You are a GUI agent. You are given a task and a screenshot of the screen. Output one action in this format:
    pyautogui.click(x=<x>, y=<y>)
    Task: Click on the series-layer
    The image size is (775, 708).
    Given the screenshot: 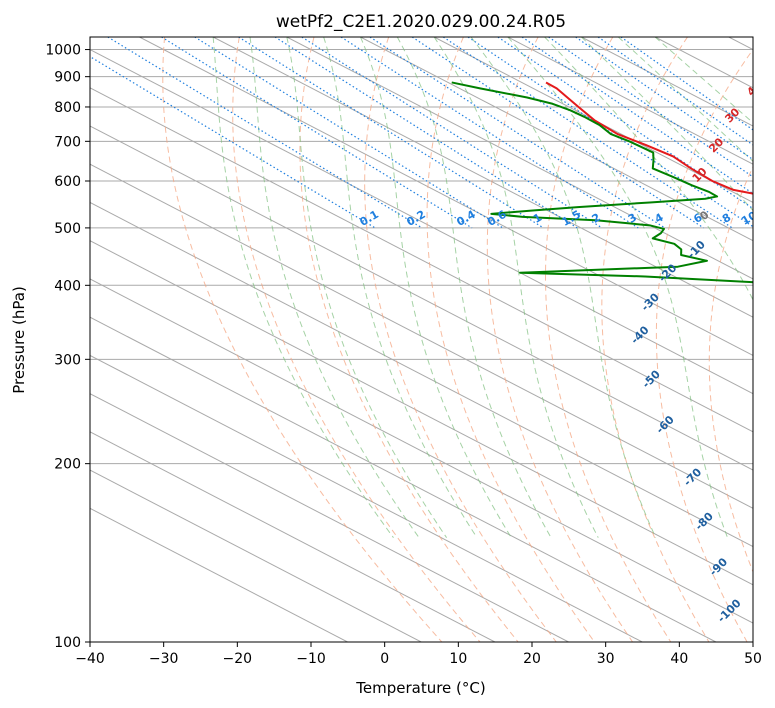 What is the action you would take?
    pyautogui.click(x=602, y=182)
    